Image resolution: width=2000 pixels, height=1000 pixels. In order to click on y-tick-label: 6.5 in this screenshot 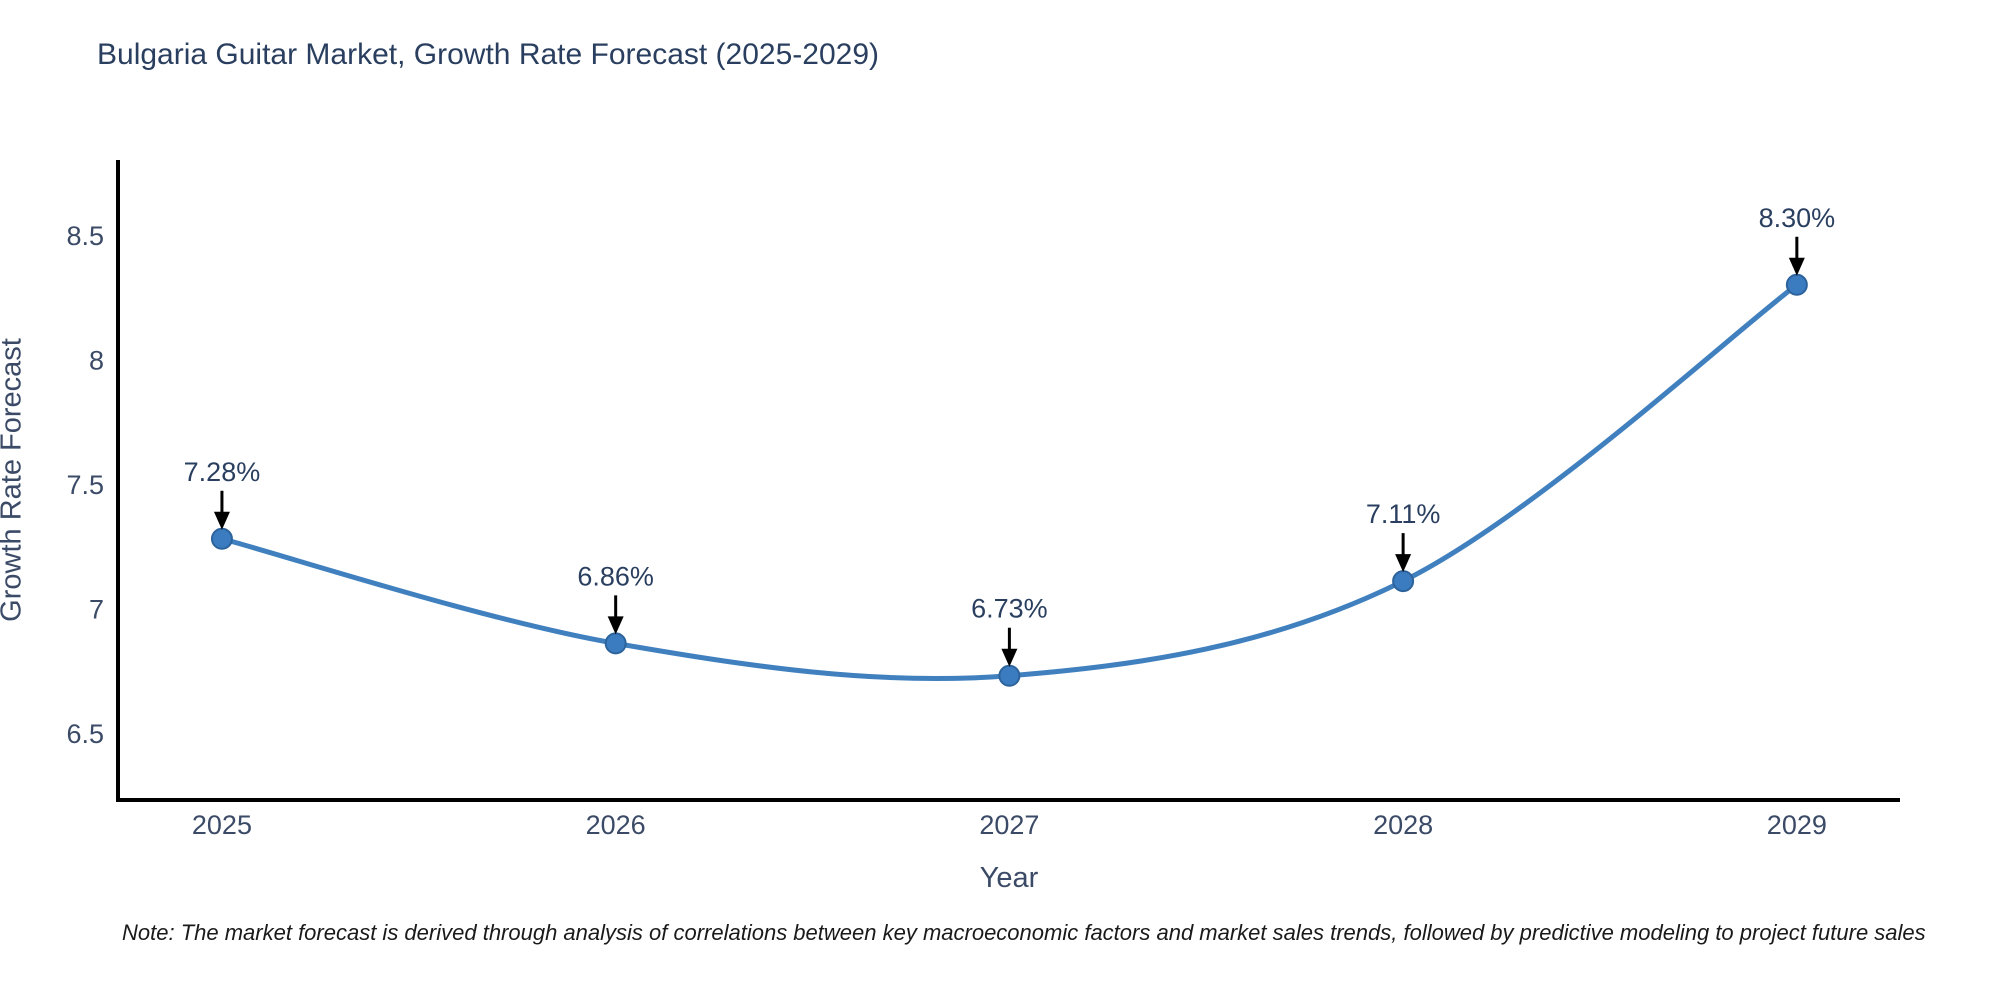, I will do `click(85, 734)`.